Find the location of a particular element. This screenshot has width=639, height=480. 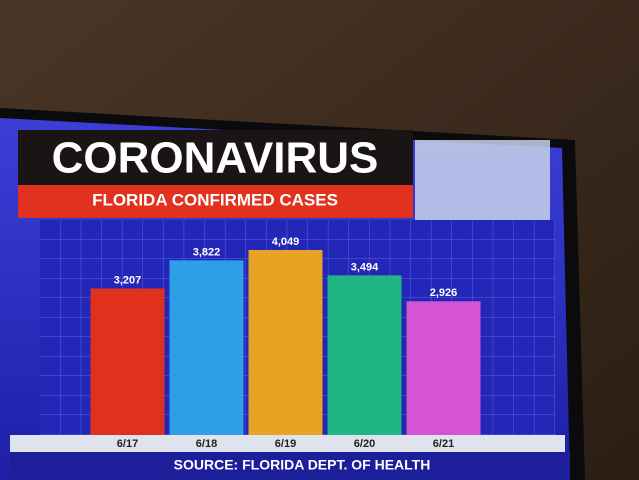

x-tick-label: 6/17 is located at coordinates (127, 444).